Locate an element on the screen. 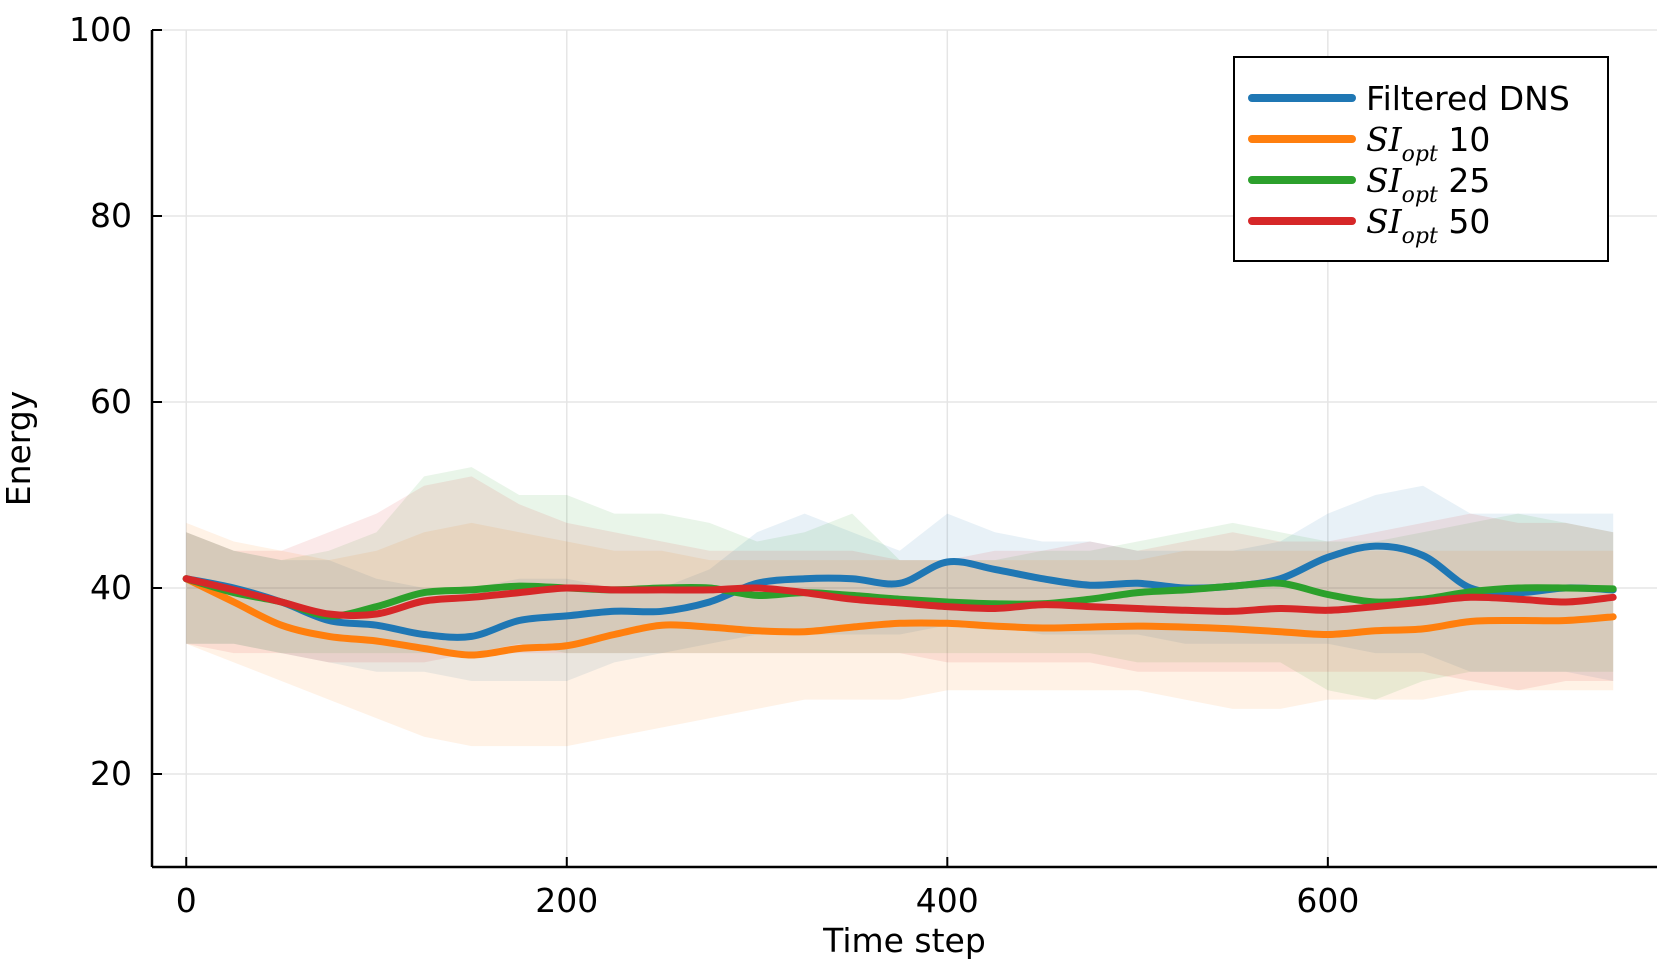  legend-label: SIopt 25 is located at coordinates (1428, 184).